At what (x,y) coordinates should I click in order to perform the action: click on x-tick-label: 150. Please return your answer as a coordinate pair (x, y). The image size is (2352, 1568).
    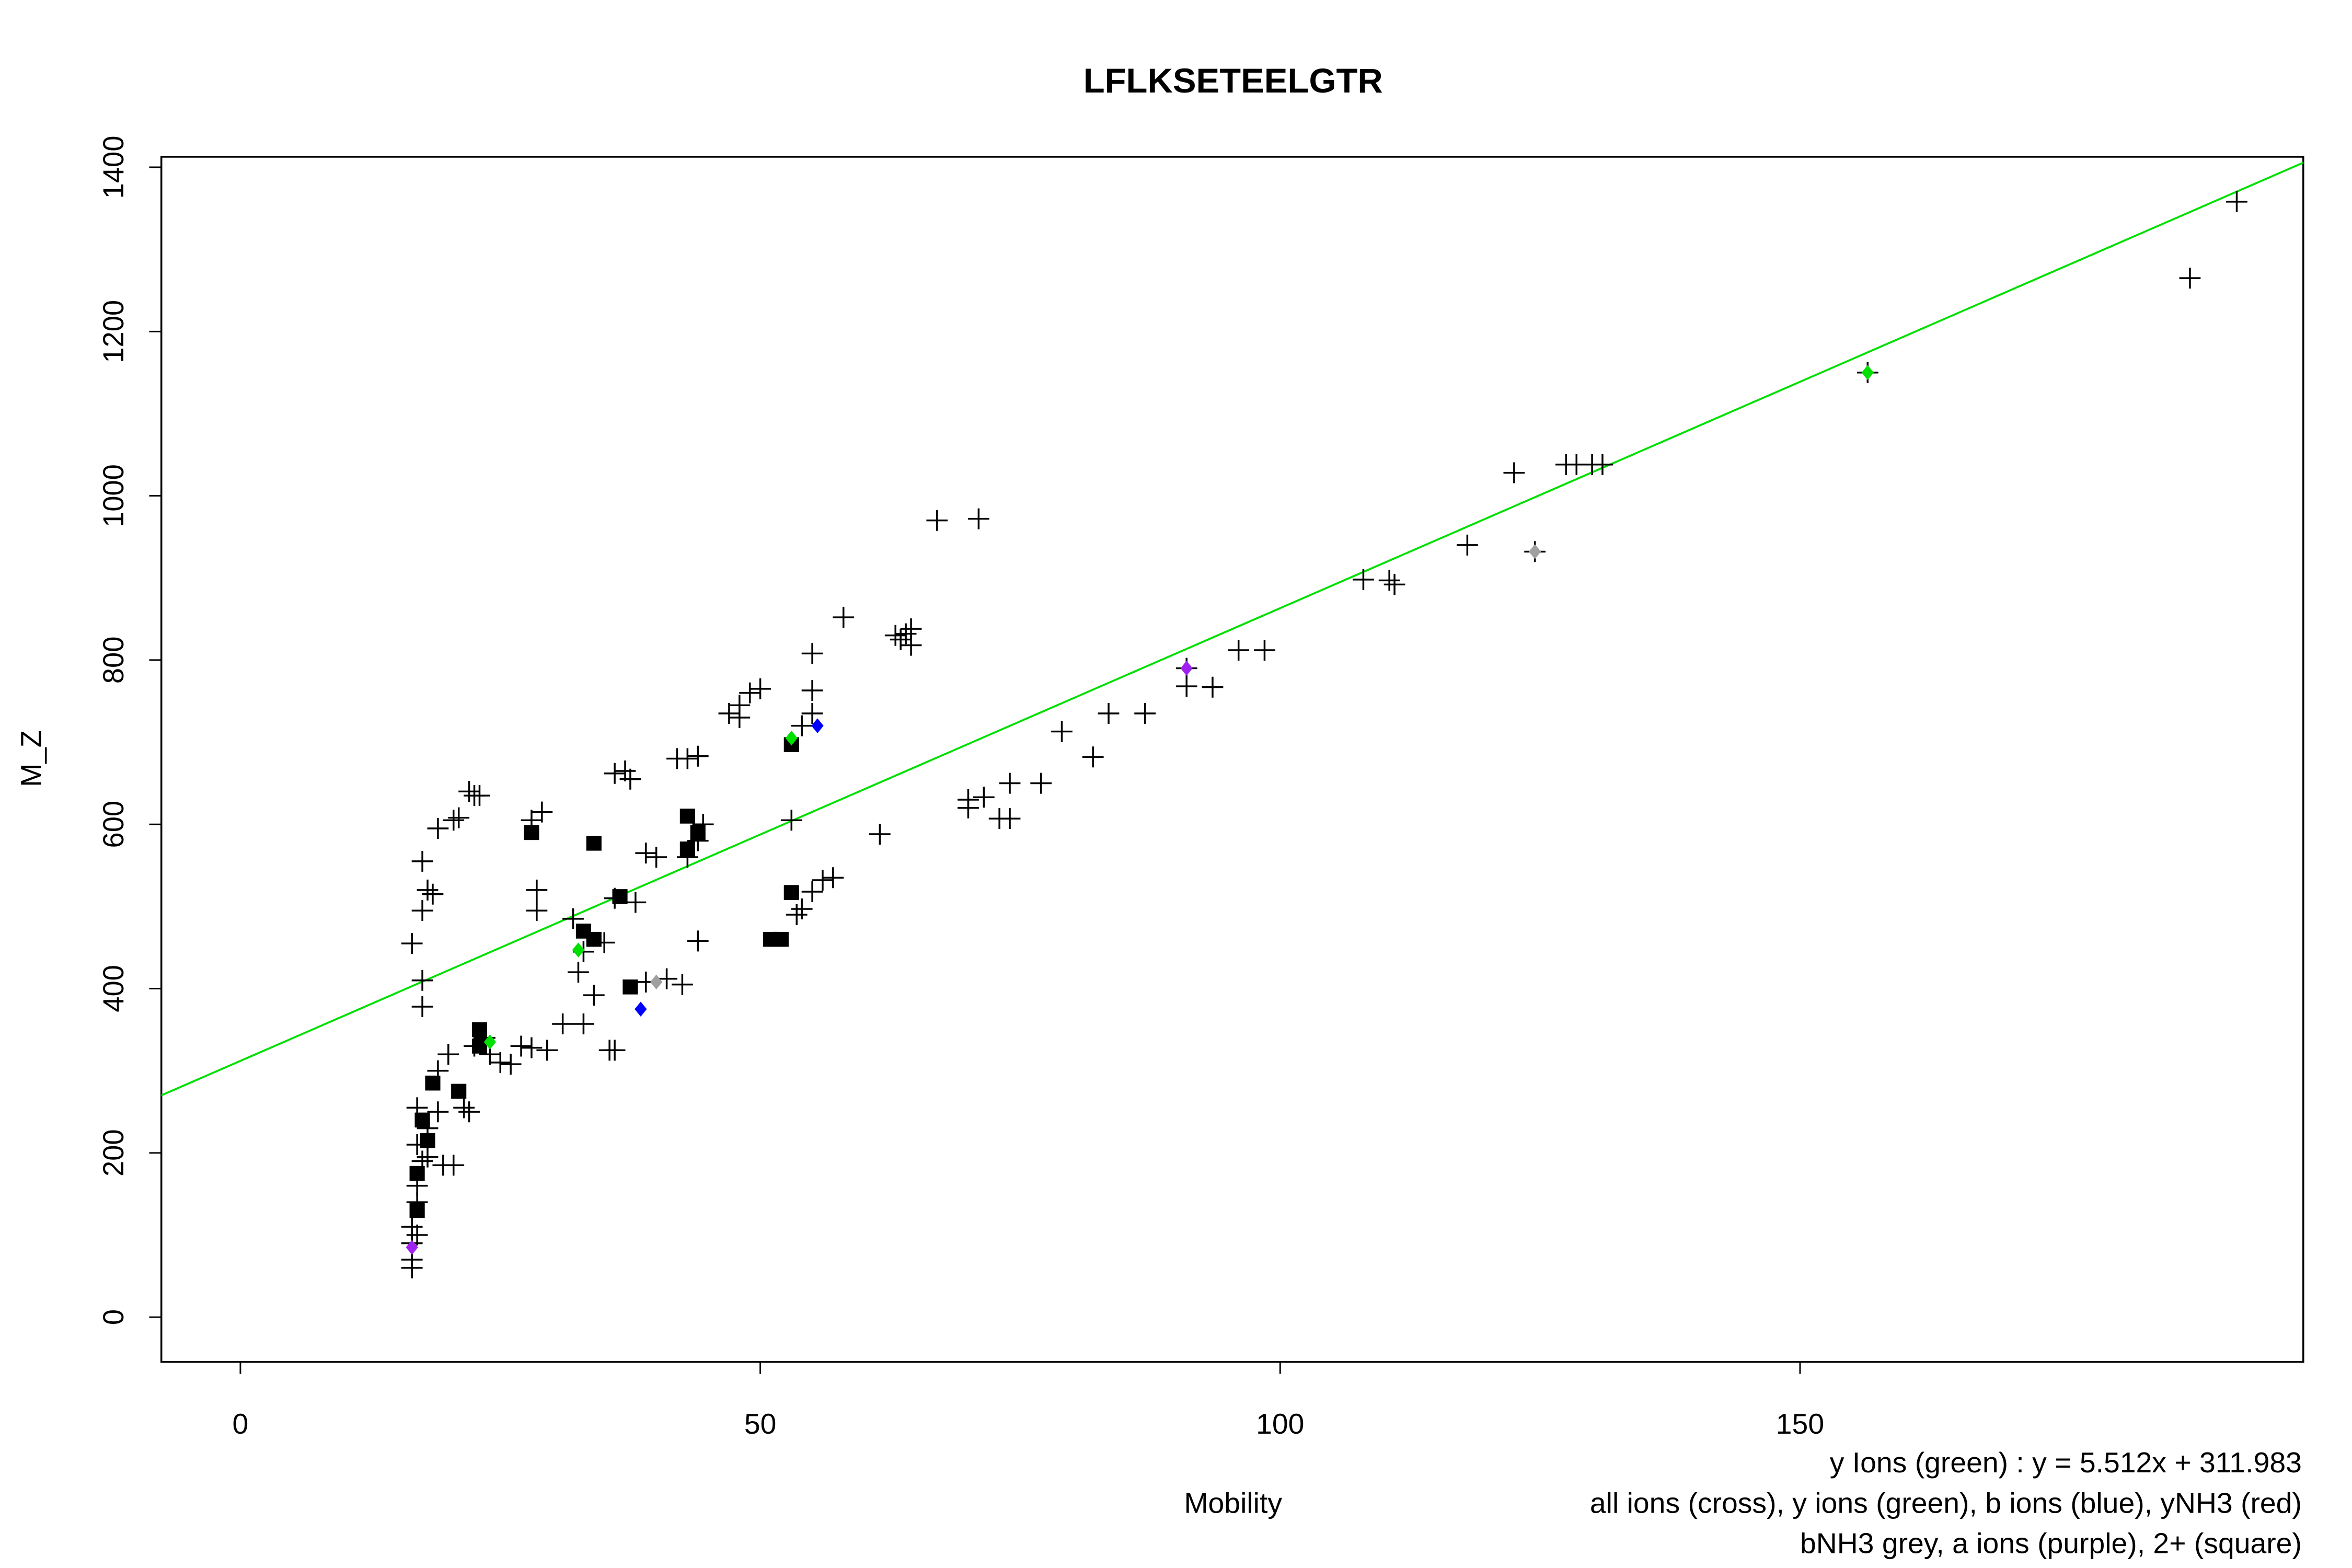
    Looking at the image, I should click on (1800, 1423).